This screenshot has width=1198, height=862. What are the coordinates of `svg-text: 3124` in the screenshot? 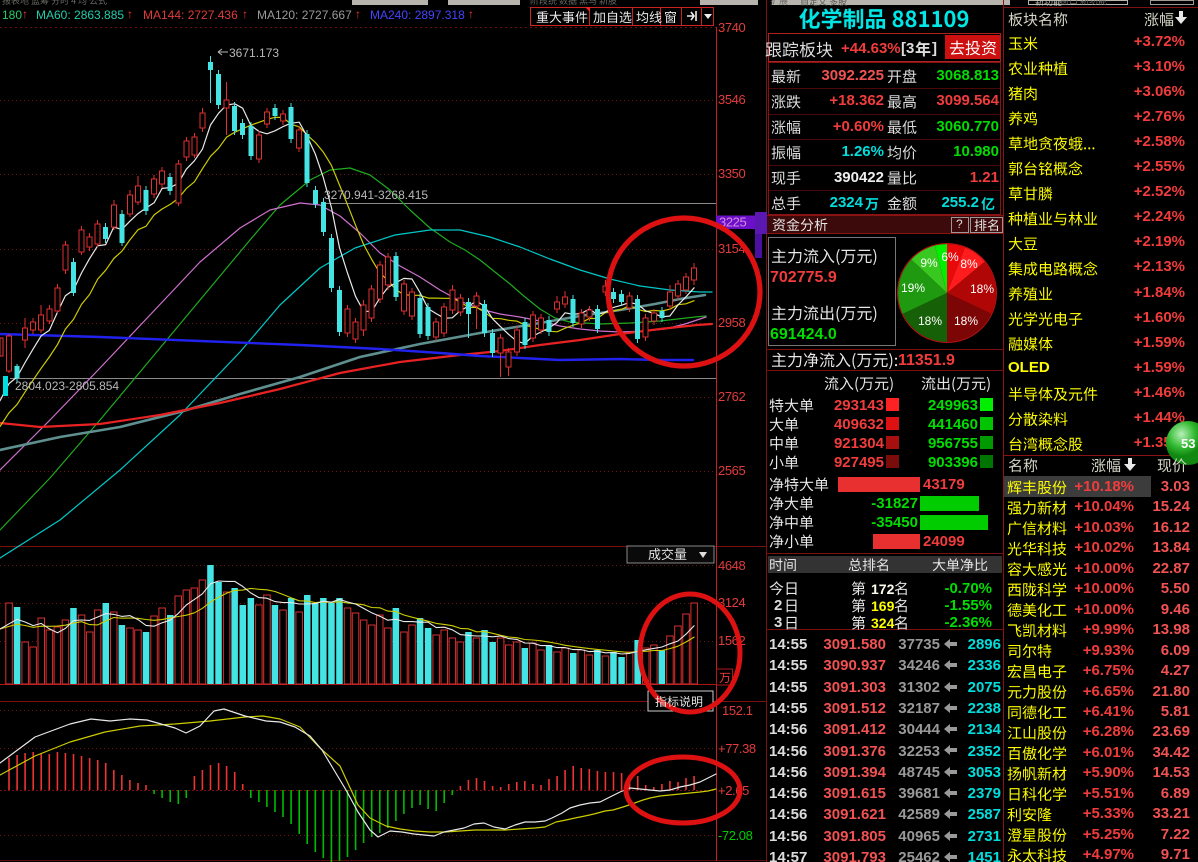 It's located at (731, 602).